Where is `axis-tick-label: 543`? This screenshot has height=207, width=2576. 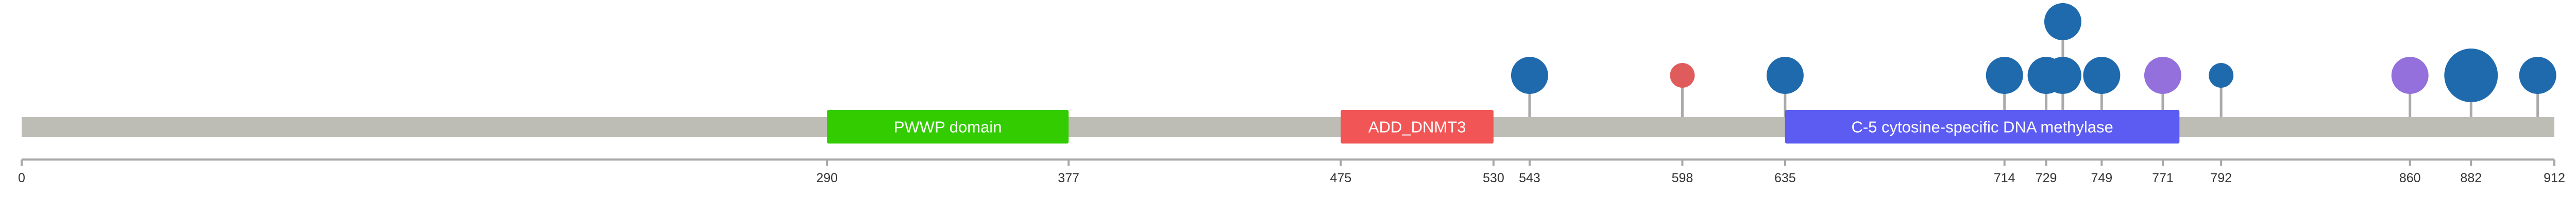
axis-tick-label: 543 is located at coordinates (1529, 178).